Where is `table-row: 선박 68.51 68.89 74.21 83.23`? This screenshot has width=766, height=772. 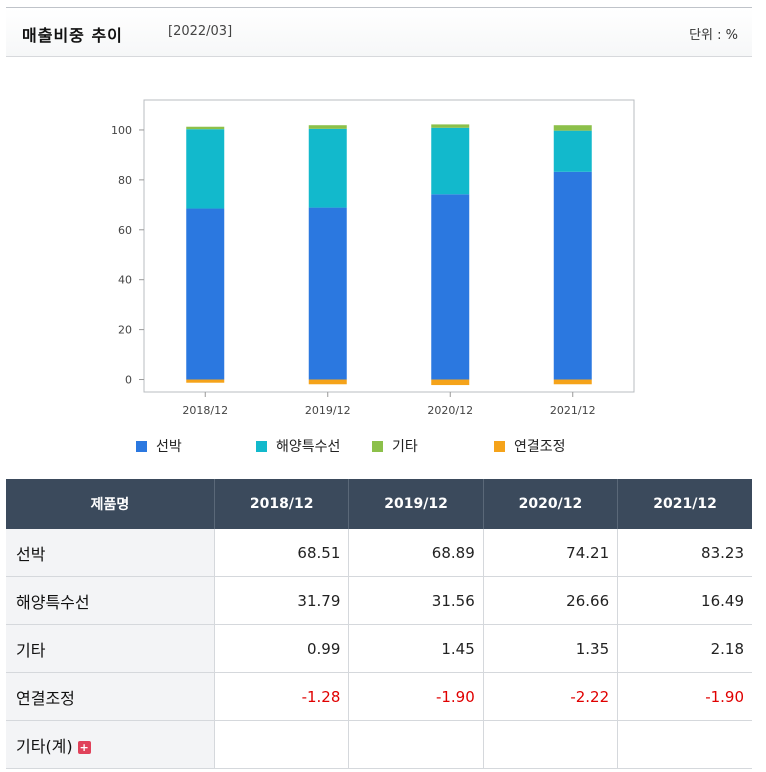
table-row: 선박 68.51 68.89 74.21 83.23 is located at coordinates (379, 553).